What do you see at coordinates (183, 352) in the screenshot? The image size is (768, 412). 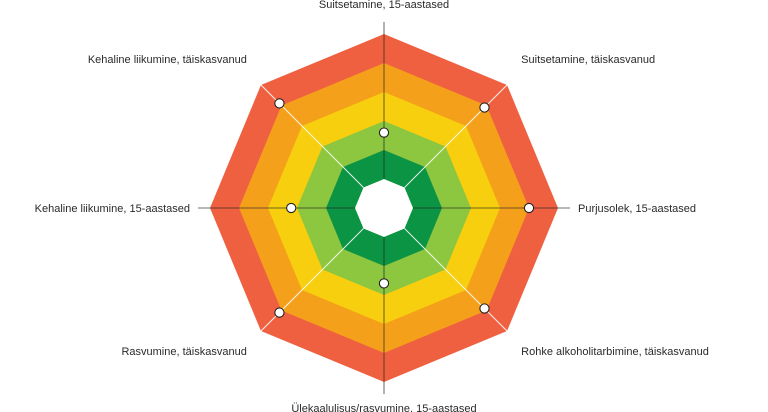 I see `axis-label-6: Rasvumine, täiskasvanud` at bounding box center [183, 352].